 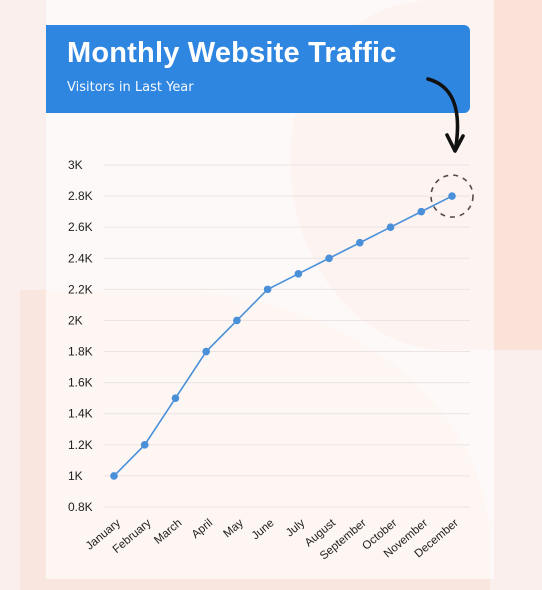 What do you see at coordinates (168, 532) in the screenshot?
I see `x-tick-label: March` at bounding box center [168, 532].